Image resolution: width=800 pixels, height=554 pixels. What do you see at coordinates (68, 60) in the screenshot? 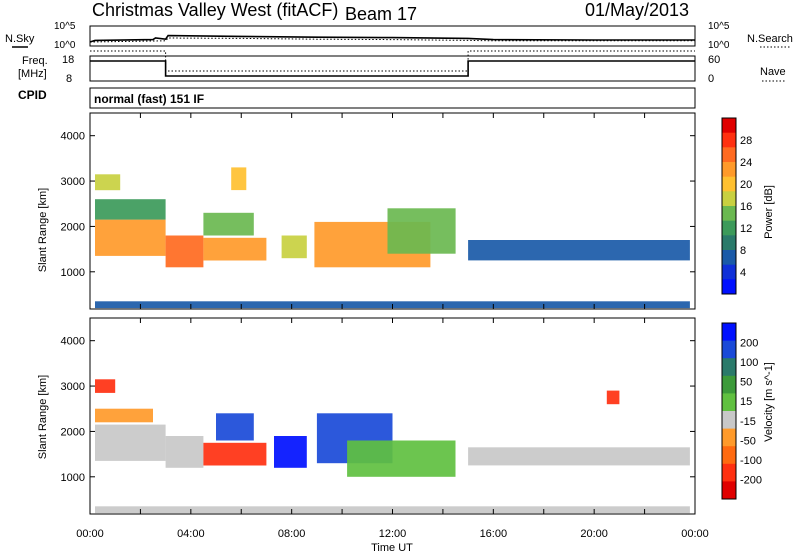
I see `freq-tick-high: 18` at bounding box center [68, 60].